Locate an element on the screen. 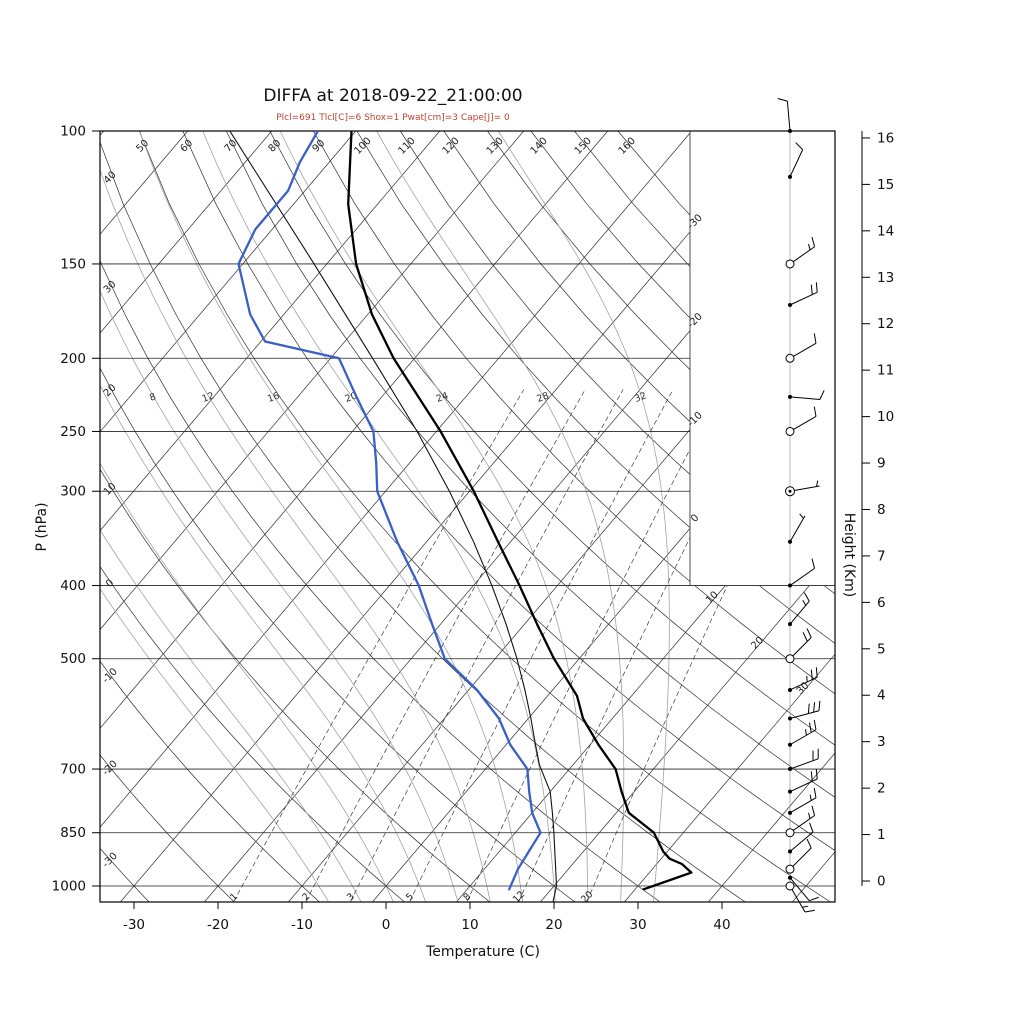 The image size is (1024, 1024). x-axis-title: Temperature (C) is located at coordinates (483, 952).